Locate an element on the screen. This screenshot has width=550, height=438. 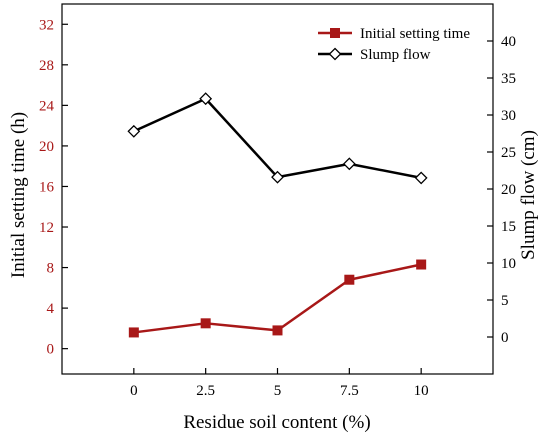
left-tick-label: 24 is located at coordinates (47, 106).